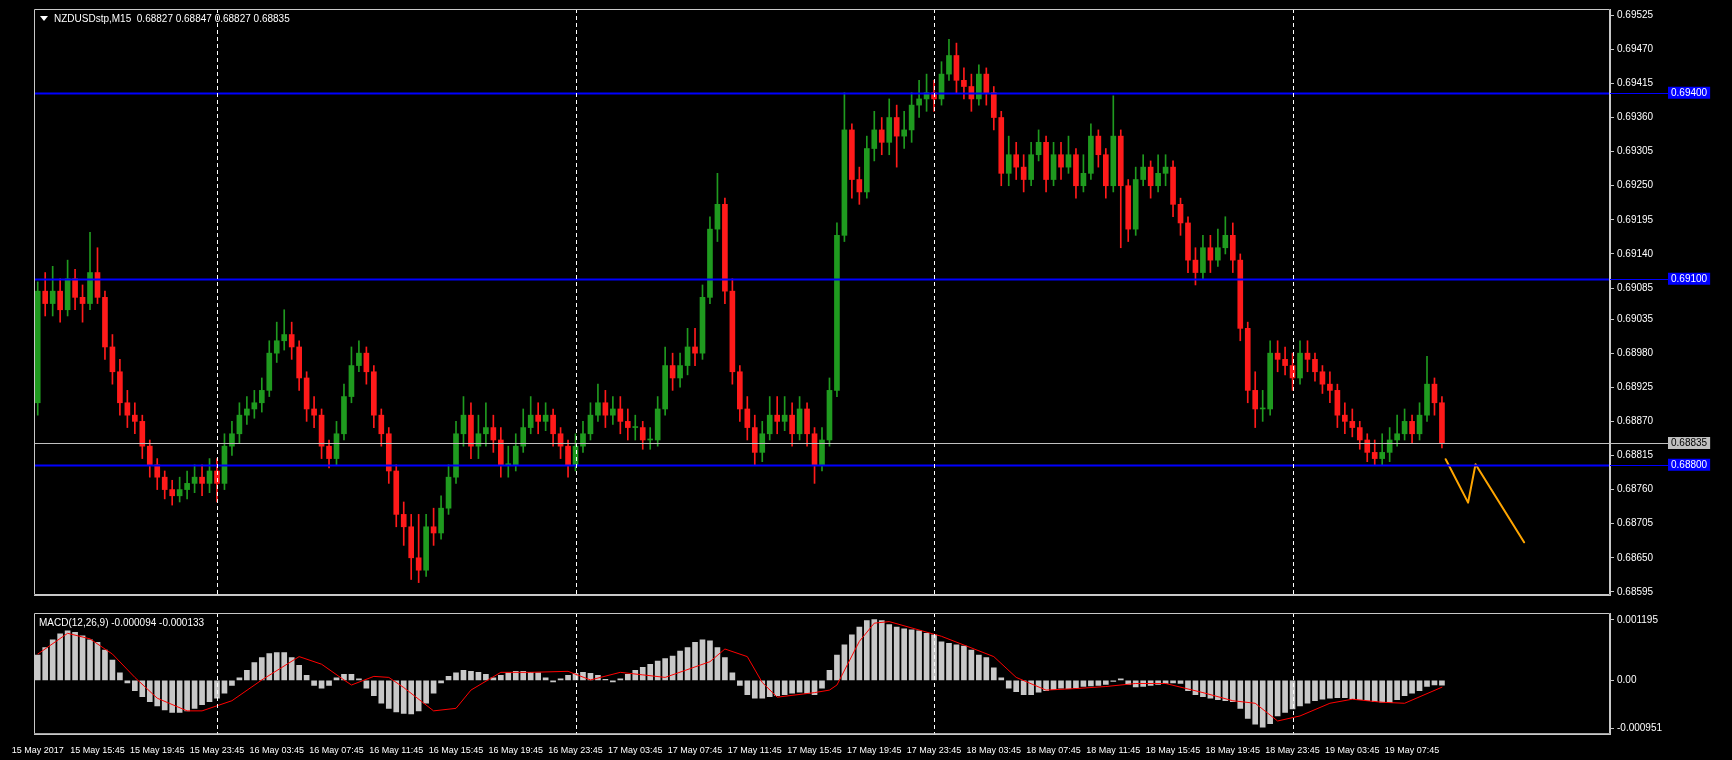  What do you see at coordinates (934, 750) in the screenshot?
I see `x-tick-label: 17 May 23:45` at bounding box center [934, 750].